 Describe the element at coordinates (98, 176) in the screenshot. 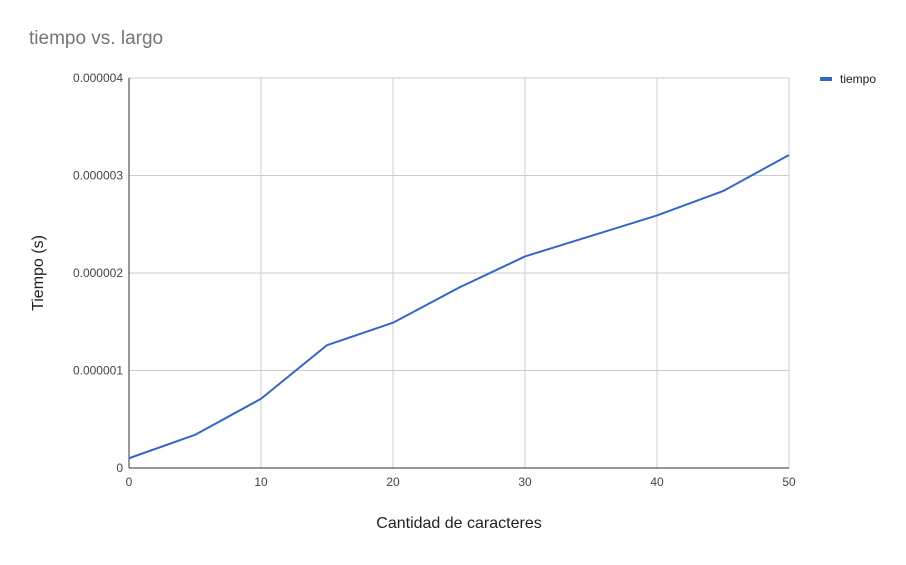

I see `y-tick-label: 0.000003` at that location.